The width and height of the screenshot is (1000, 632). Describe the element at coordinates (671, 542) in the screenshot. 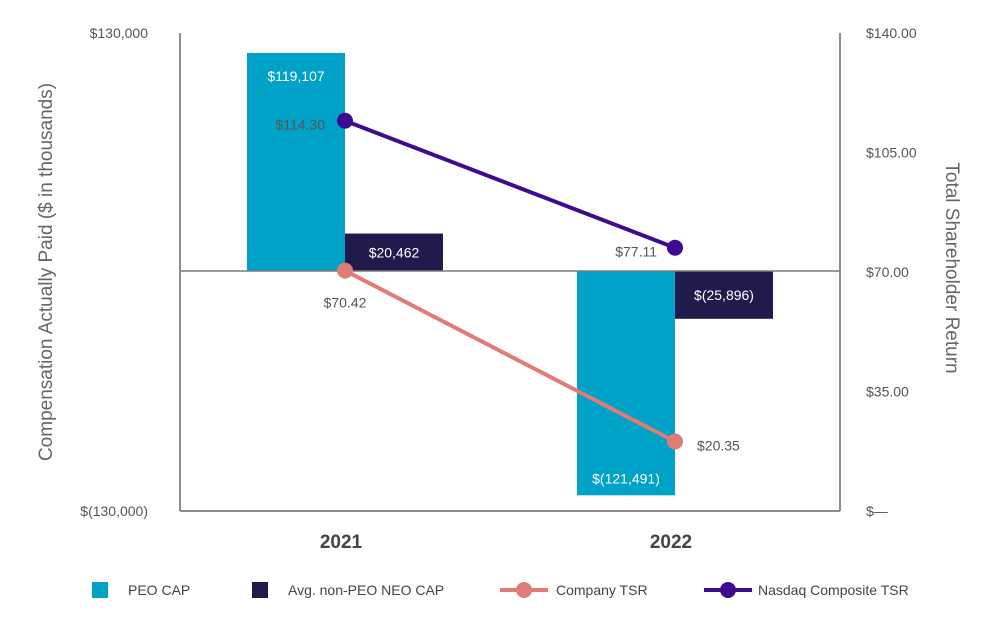

I see `category-label: 2022` at that location.